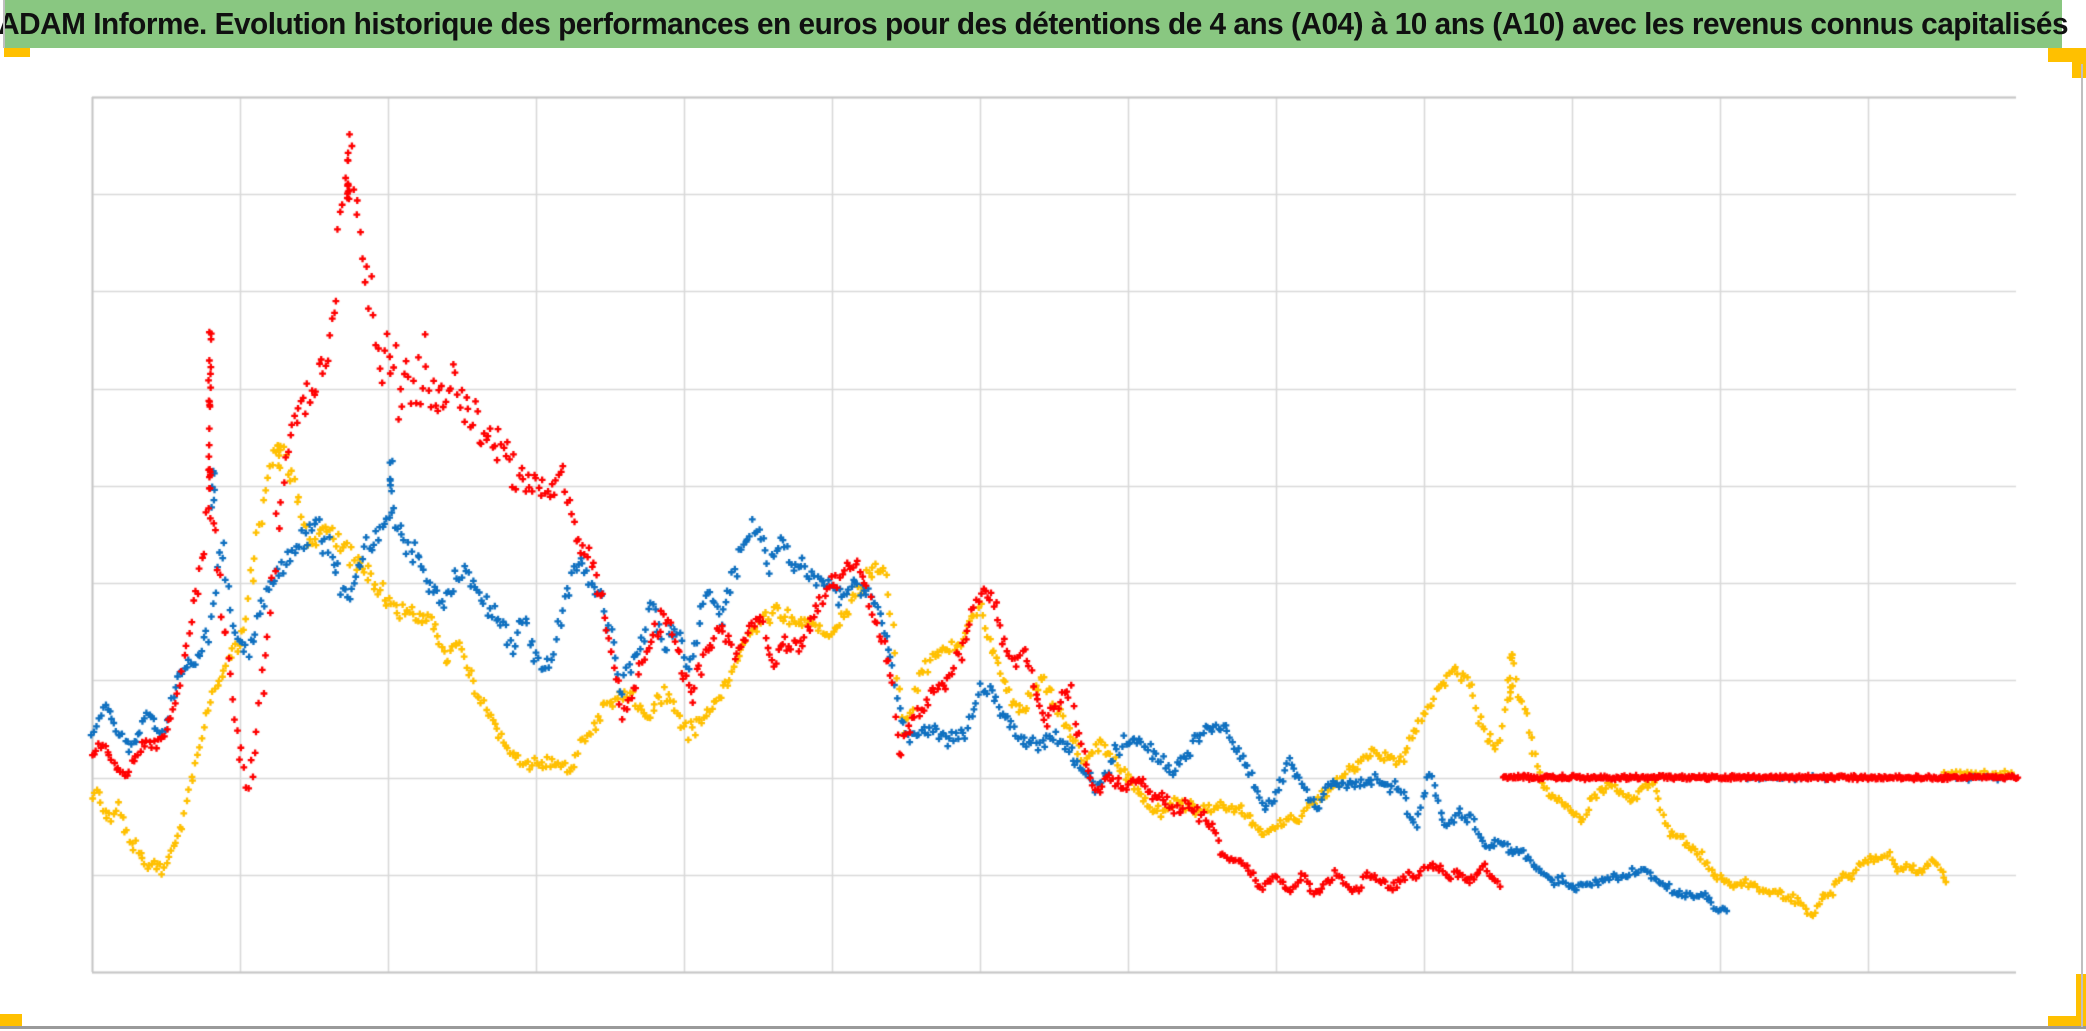 The width and height of the screenshot is (2086, 1031). What do you see at coordinates (2067, 1022) in the screenshot?
I see `page-break-marker-bottom-right-horizontal` at bounding box center [2067, 1022].